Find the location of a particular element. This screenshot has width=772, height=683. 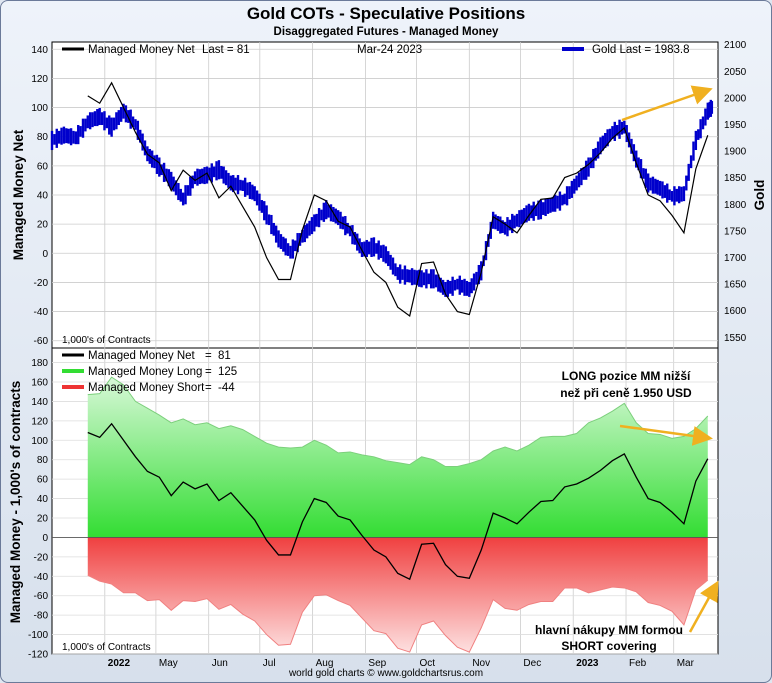

gold-y-tick-label: 1600 is located at coordinates (735, 311).